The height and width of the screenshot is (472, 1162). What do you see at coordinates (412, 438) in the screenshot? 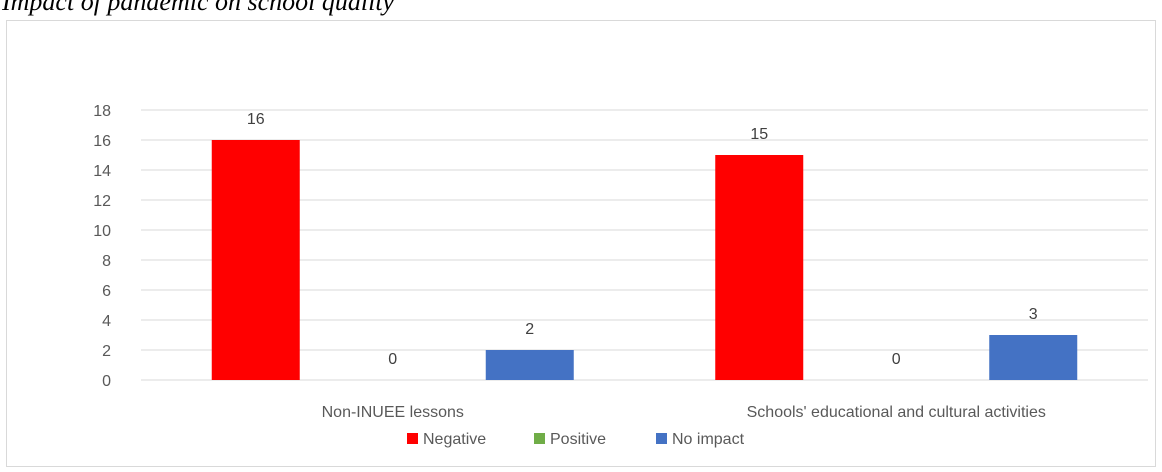
I see `legend-swatch-negative` at bounding box center [412, 438].